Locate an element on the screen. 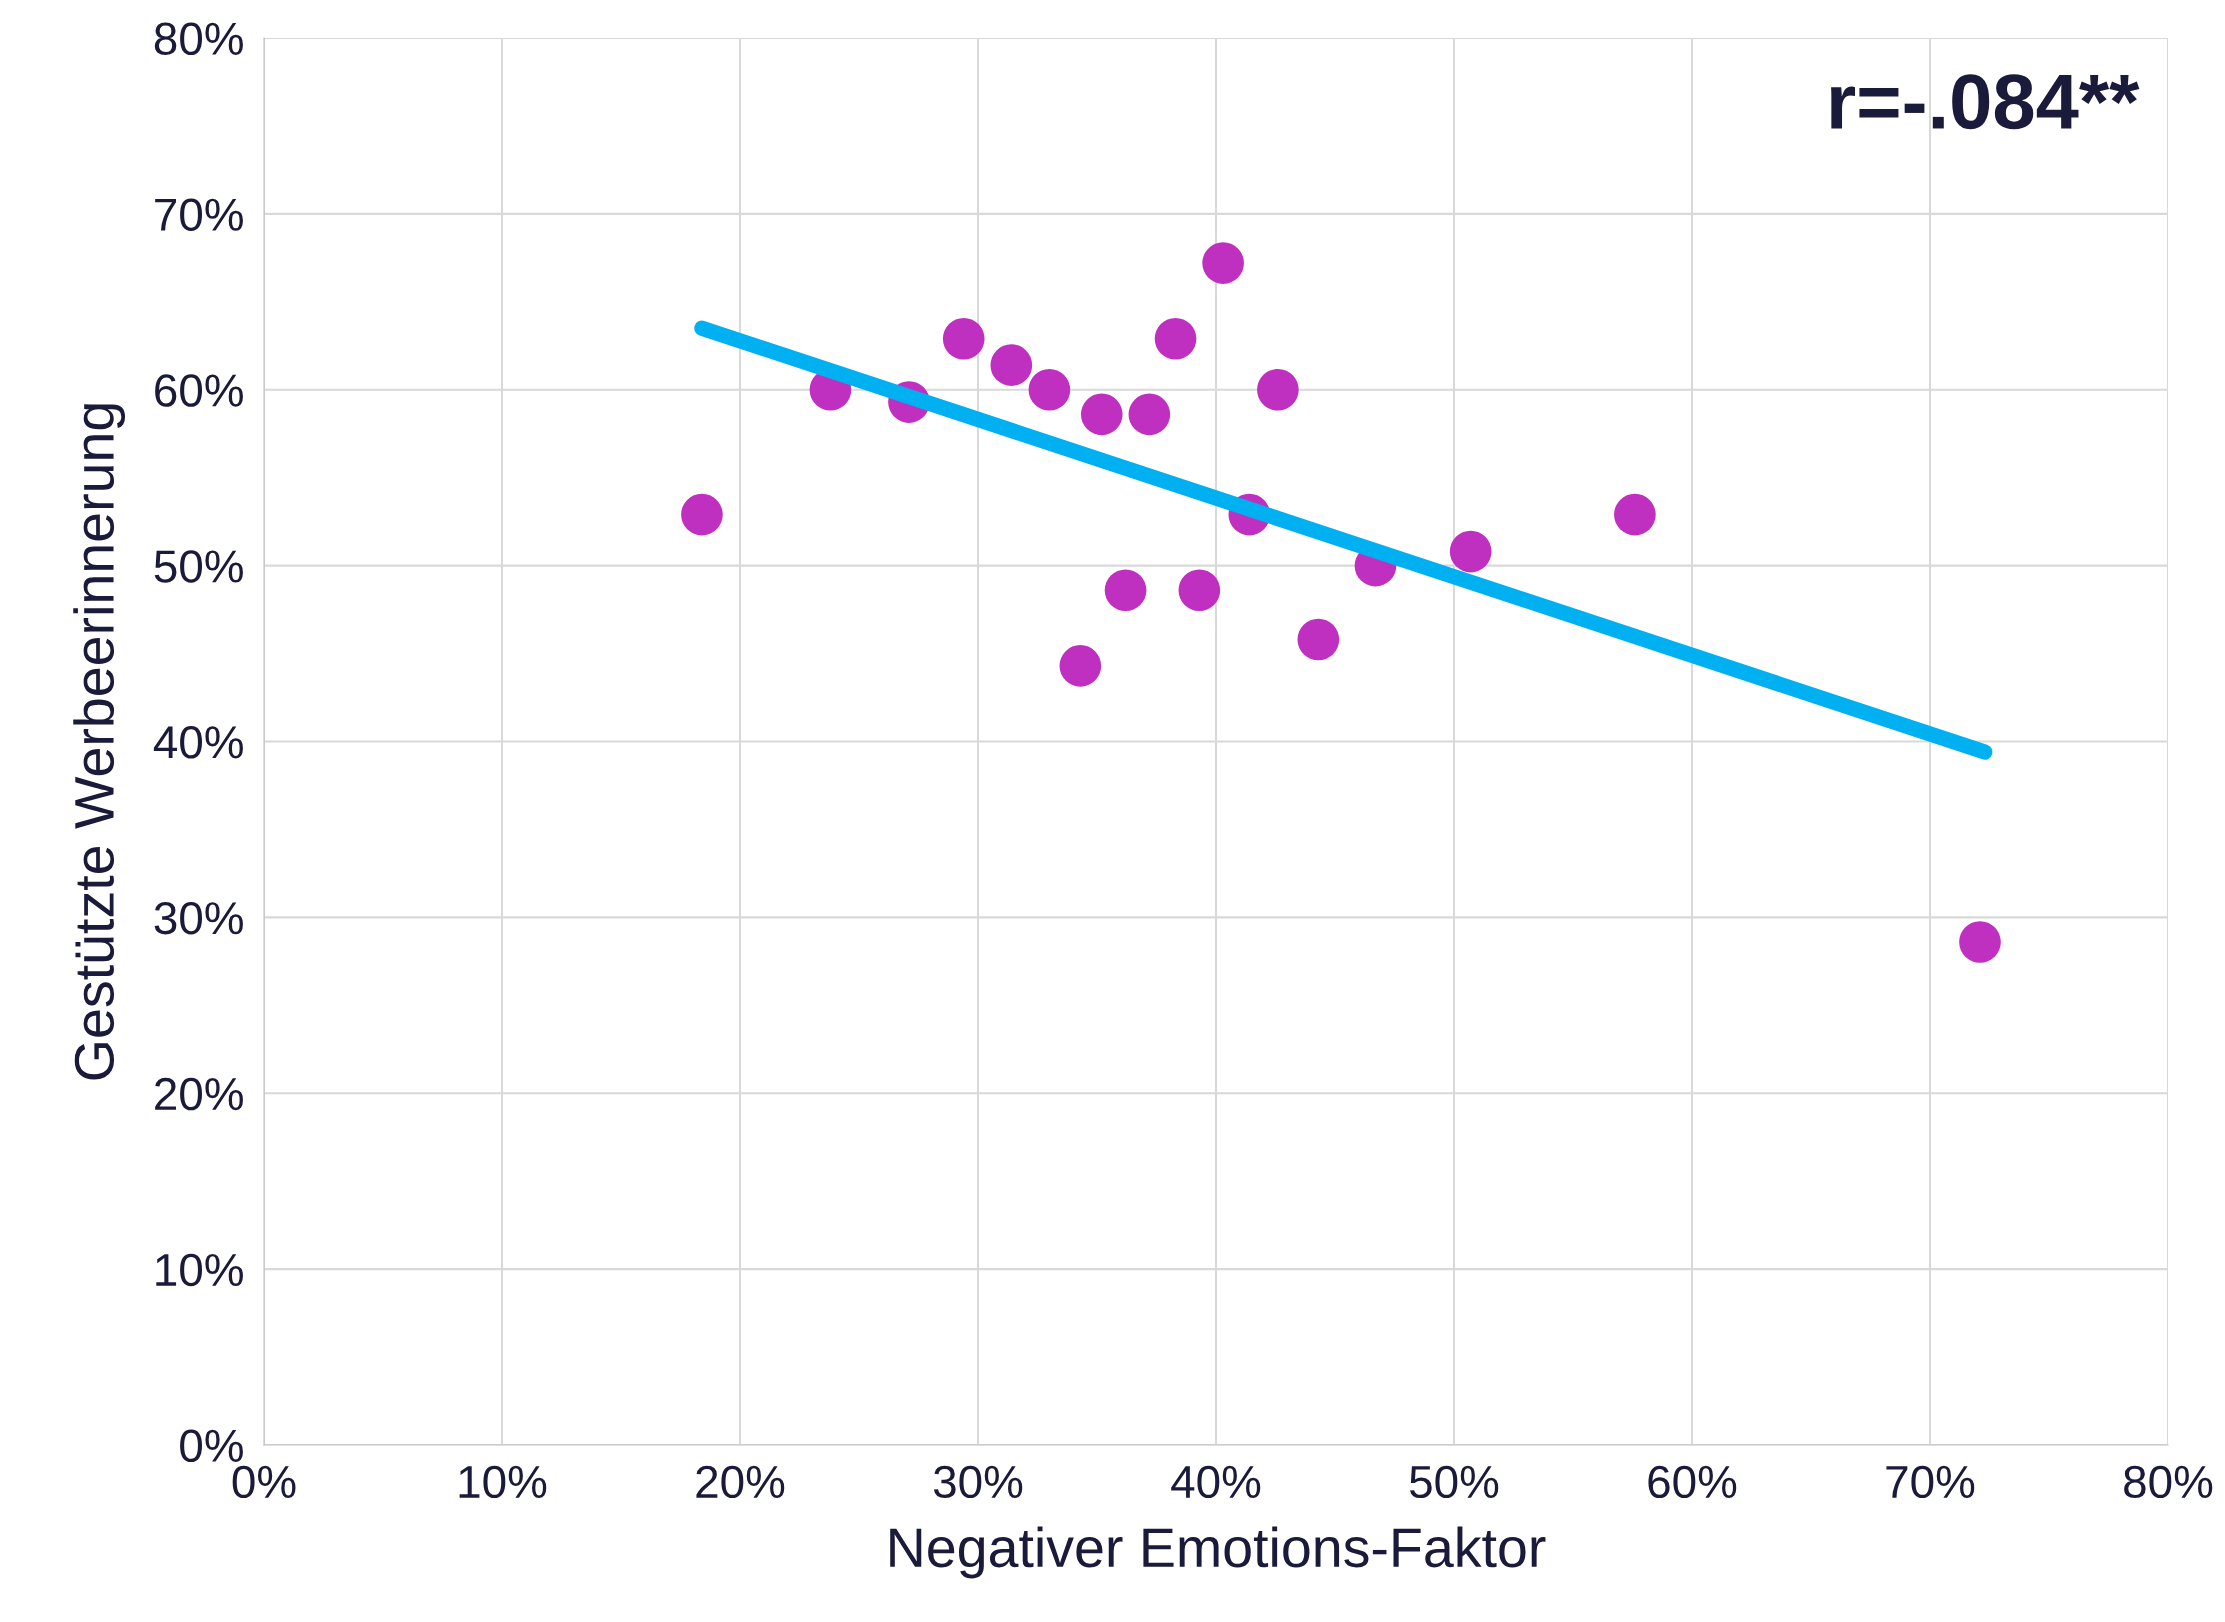 The height and width of the screenshot is (1622, 2225). x-tick-label: 40% is located at coordinates (1216, 1482).